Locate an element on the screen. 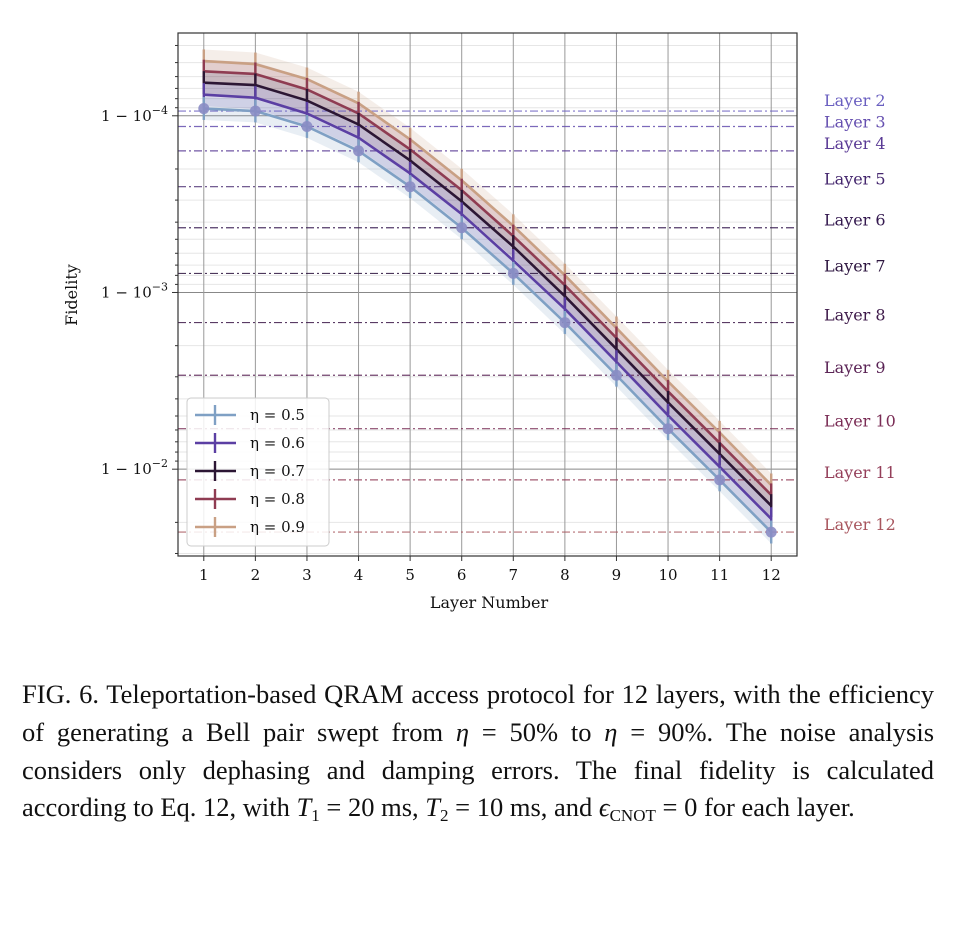 The width and height of the screenshot is (954, 934). legend-label: η = 0.7 is located at coordinates (277, 471).